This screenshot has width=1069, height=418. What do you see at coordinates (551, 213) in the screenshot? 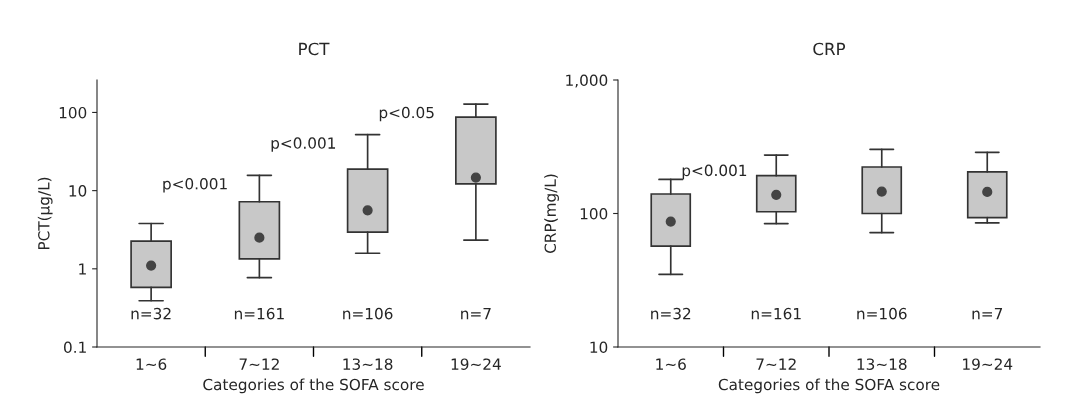
I see `y-axis-title: CRP(mg/L)` at bounding box center [551, 213].